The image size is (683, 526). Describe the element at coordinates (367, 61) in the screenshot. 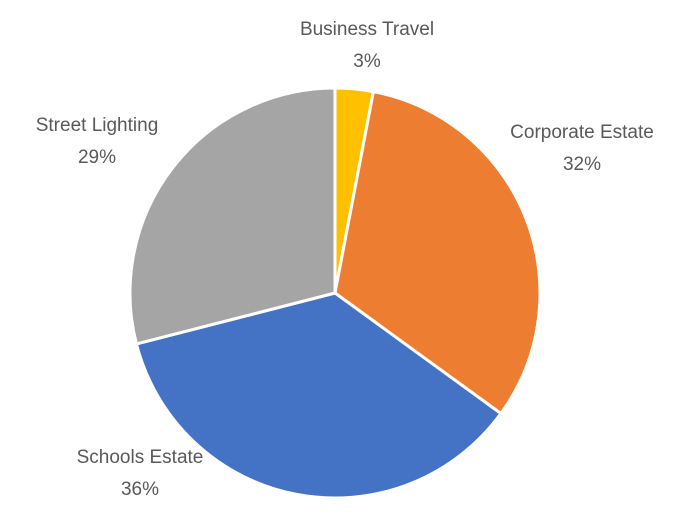

I see `value-label: 3%` at that location.